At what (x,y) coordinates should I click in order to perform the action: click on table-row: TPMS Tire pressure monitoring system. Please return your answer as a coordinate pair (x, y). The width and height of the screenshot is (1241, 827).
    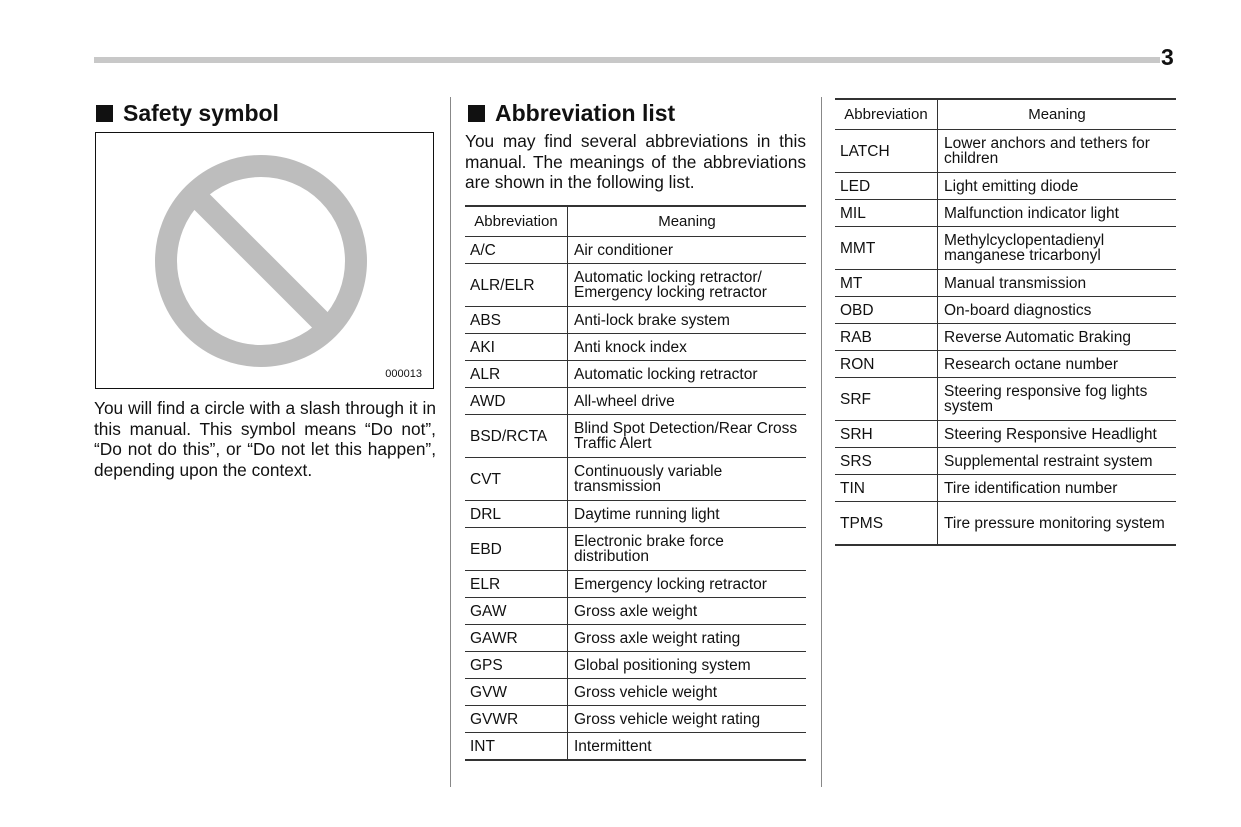
    Looking at the image, I should click on (1005, 523).